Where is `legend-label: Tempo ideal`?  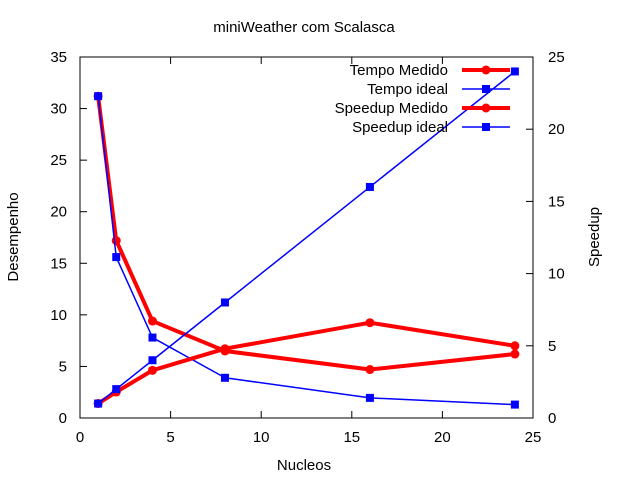 legend-label: Tempo ideal is located at coordinates (407, 89).